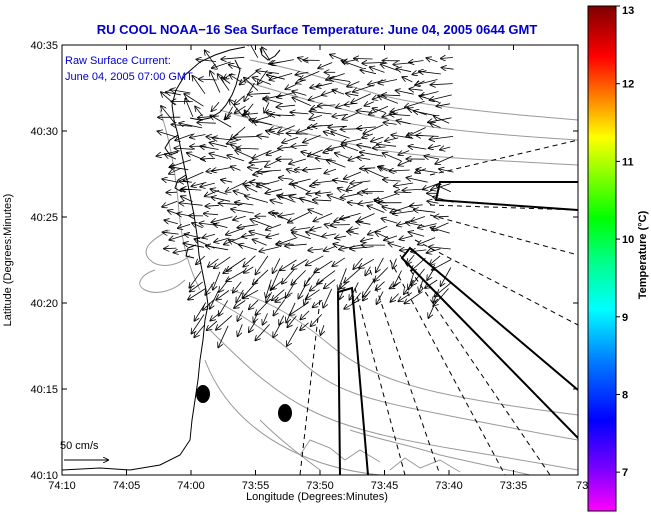 Image resolution: width=651 pixels, height=515 pixels. What do you see at coordinates (191, 486) in the screenshot?
I see `x-tick-label: 74:00` at bounding box center [191, 486].